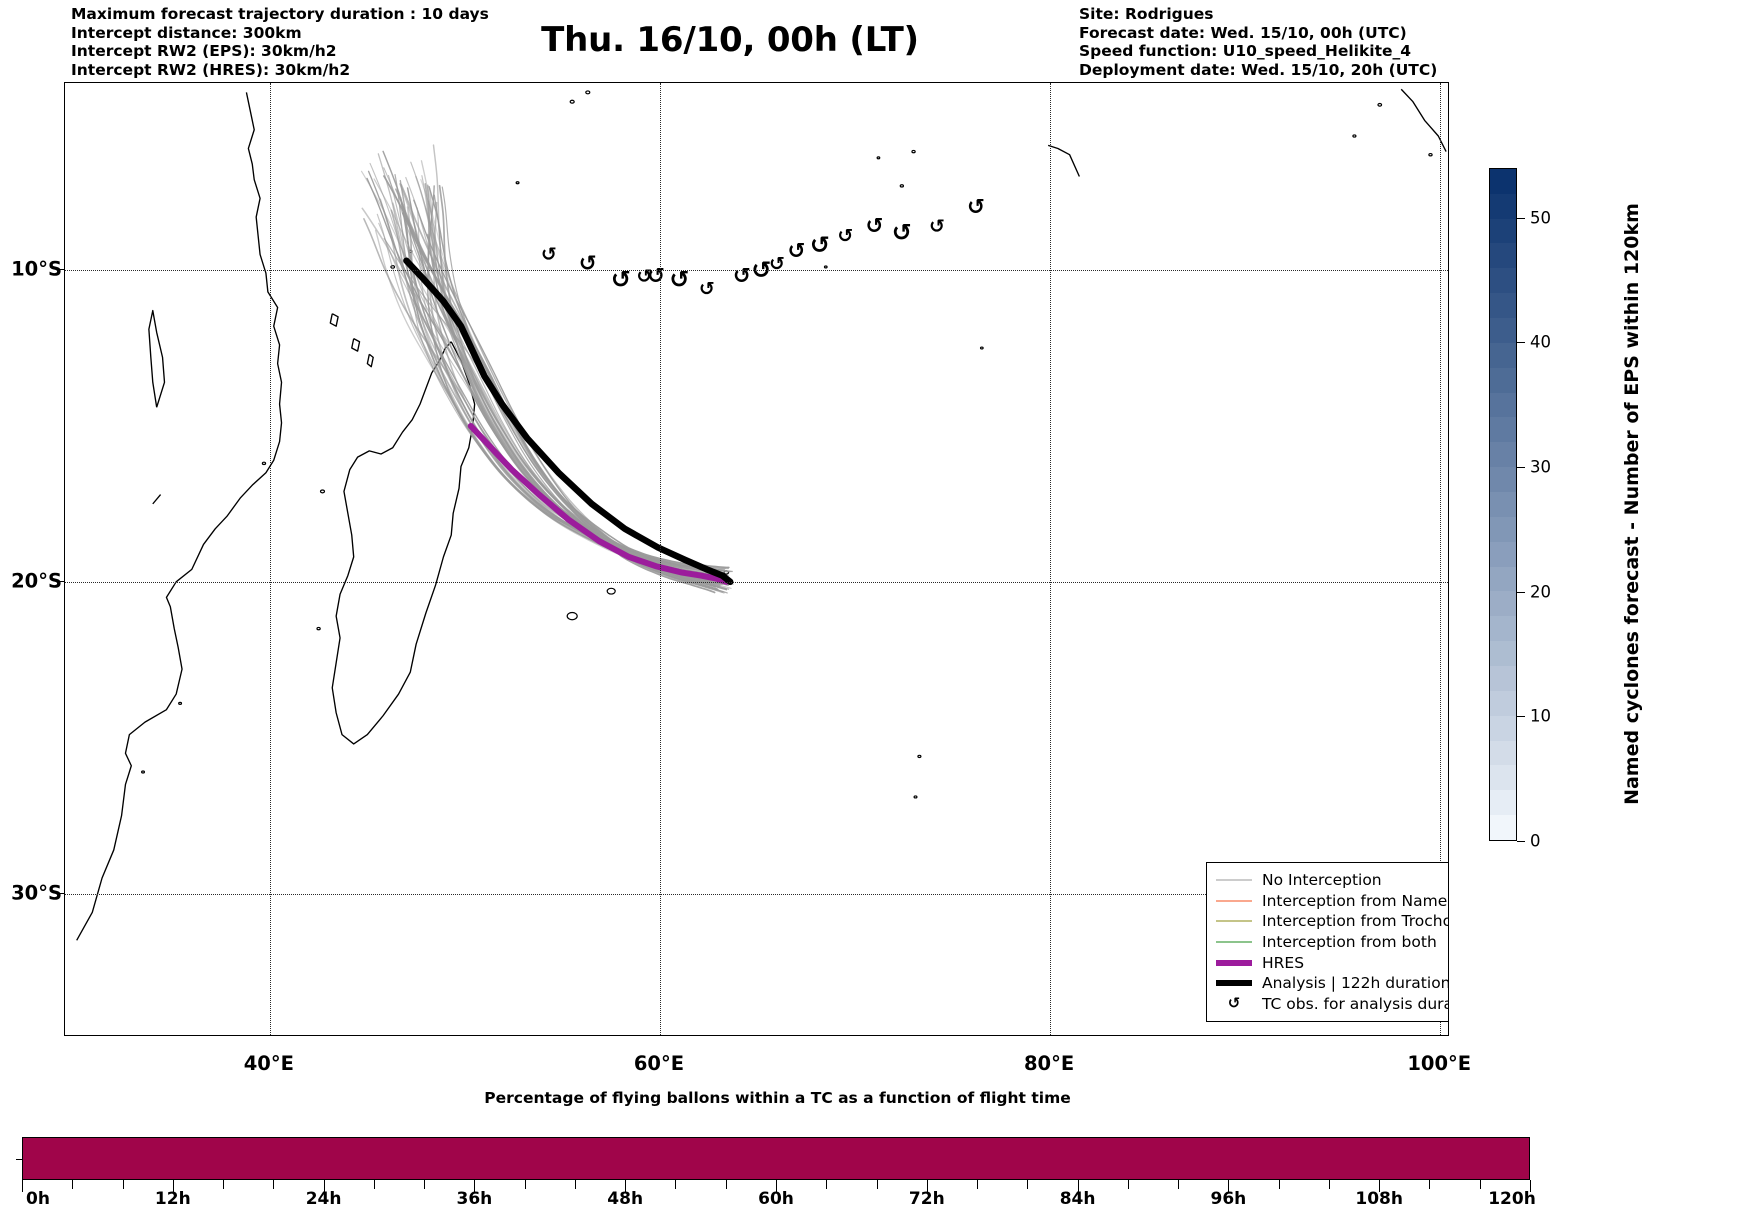  I want to click on legend-item-3: Interception from both, so click(1332, 942).